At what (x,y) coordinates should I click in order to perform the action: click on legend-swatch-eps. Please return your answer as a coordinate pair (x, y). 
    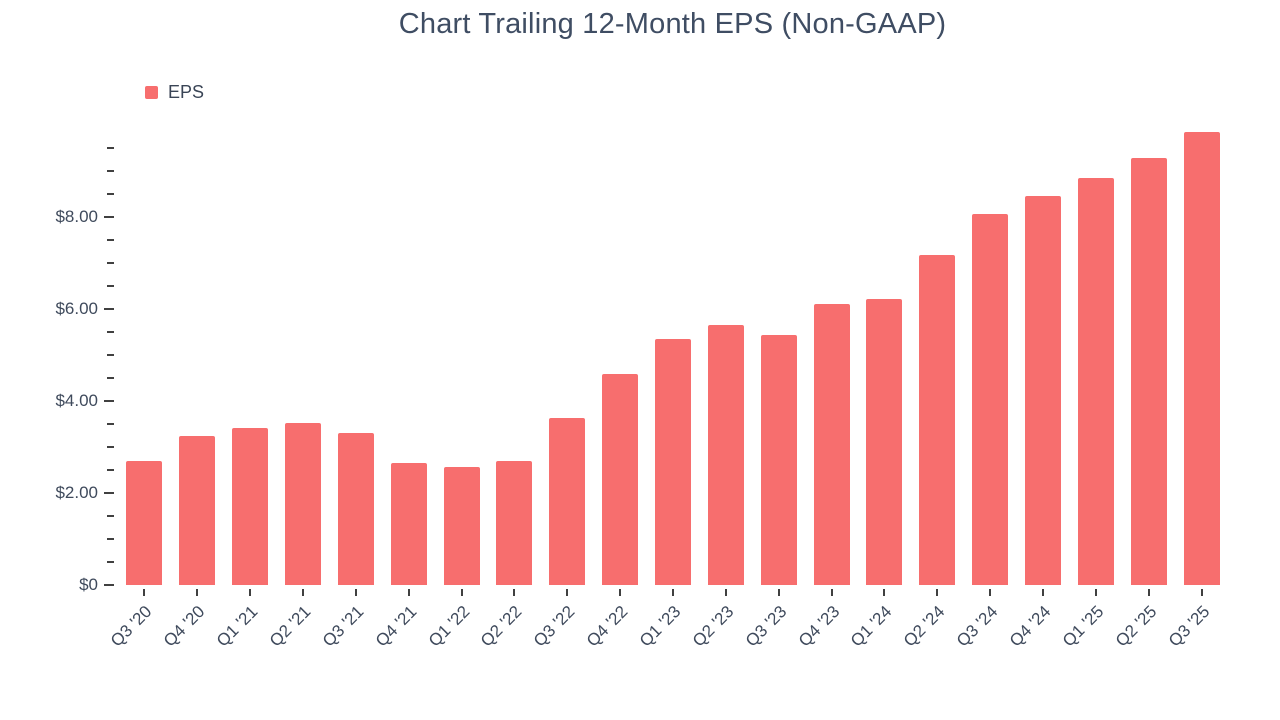
    Looking at the image, I should click on (151, 92).